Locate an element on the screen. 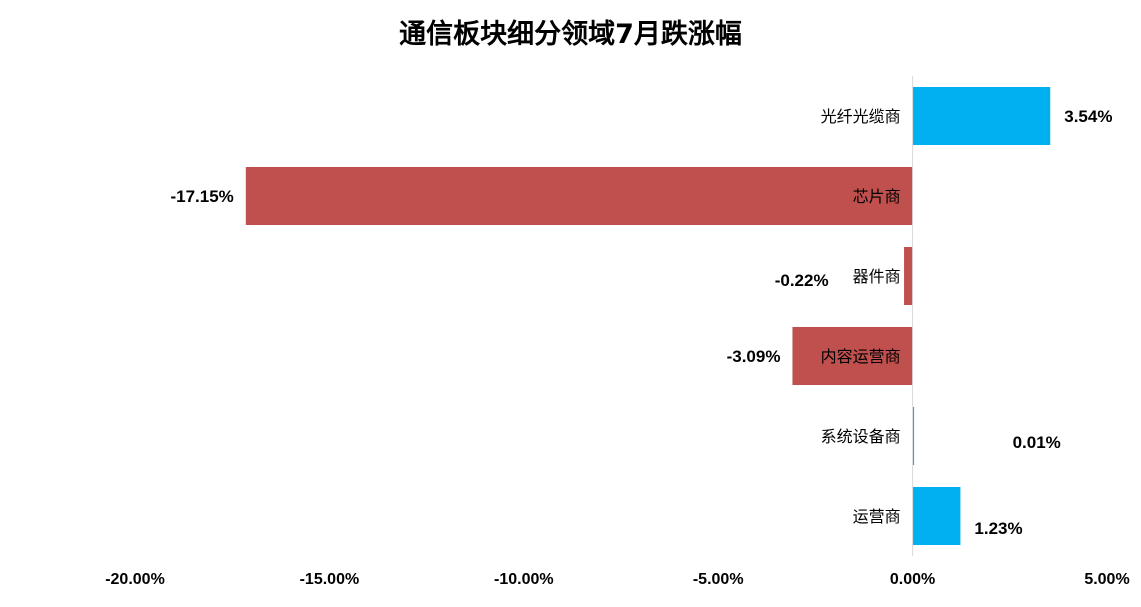 This screenshot has height=607, width=1141. value-label-1: -17.15% is located at coordinates (201, 196).